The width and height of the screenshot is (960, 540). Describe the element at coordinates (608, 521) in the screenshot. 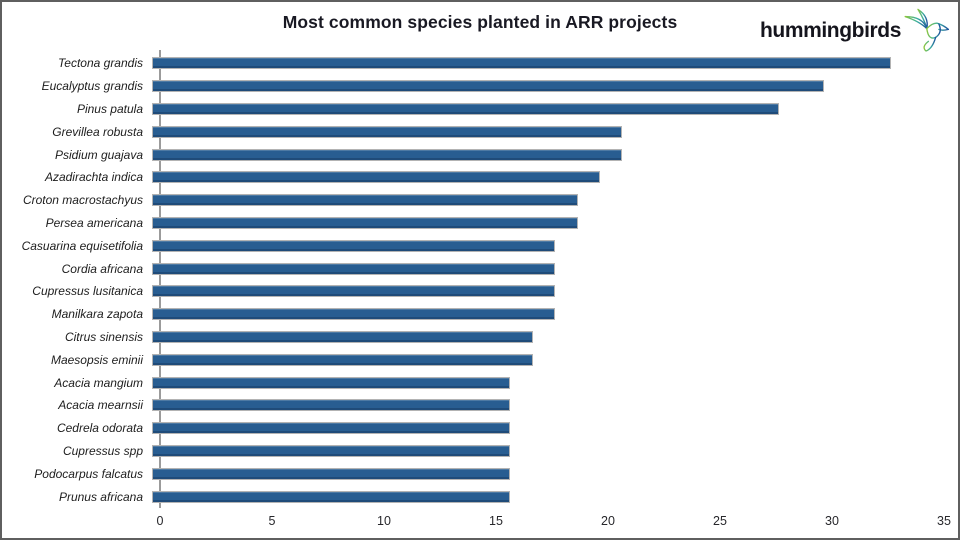

I see `x-tick-label: 20` at that location.